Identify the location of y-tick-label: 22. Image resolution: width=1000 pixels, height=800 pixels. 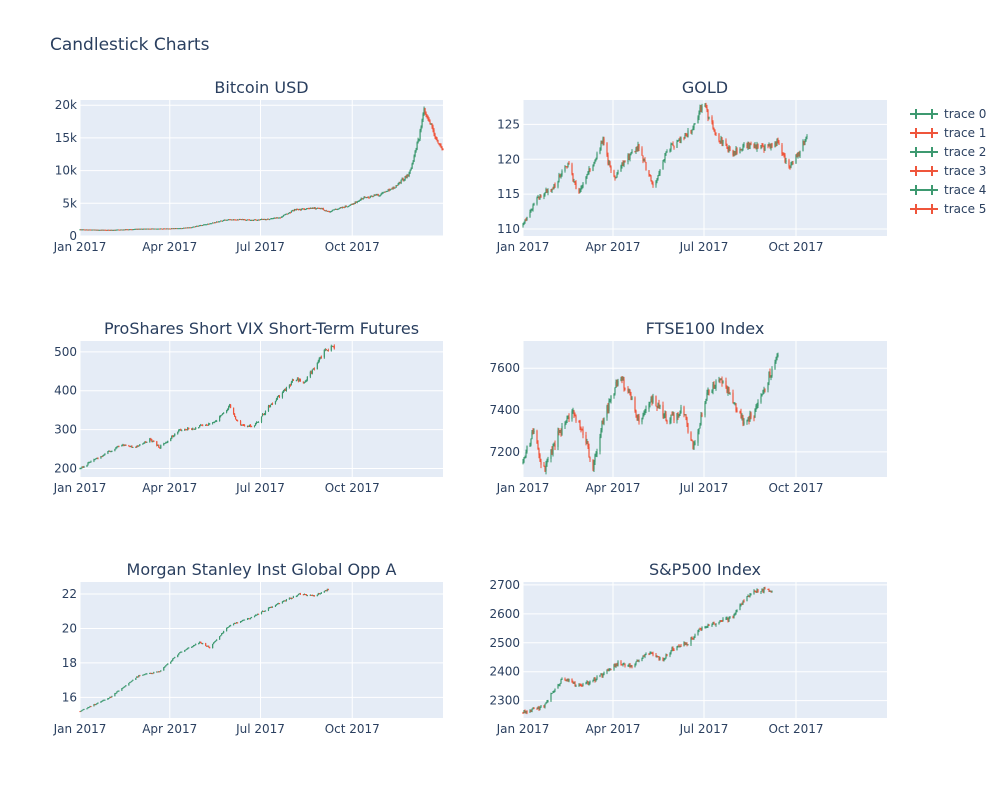
(69, 594).